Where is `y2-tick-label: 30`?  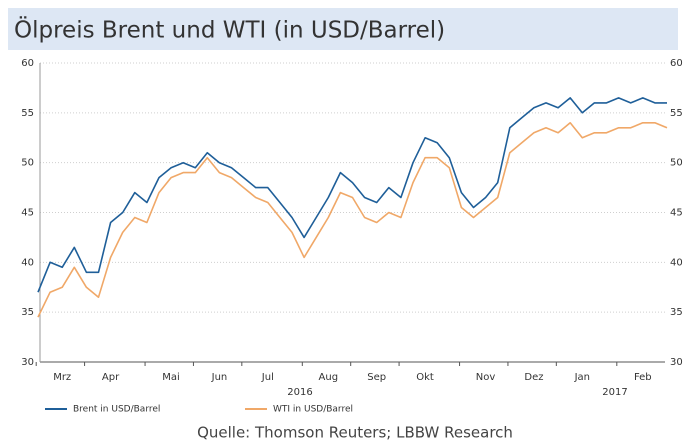 y2-tick-label: 30 is located at coordinates (676, 362).